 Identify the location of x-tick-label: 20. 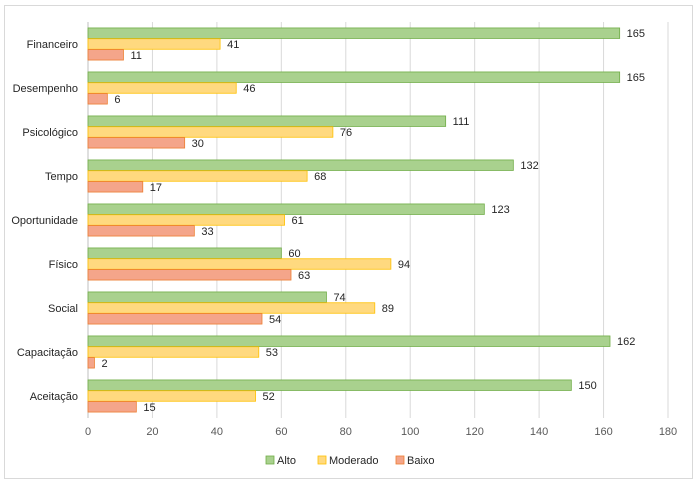
(152, 432).